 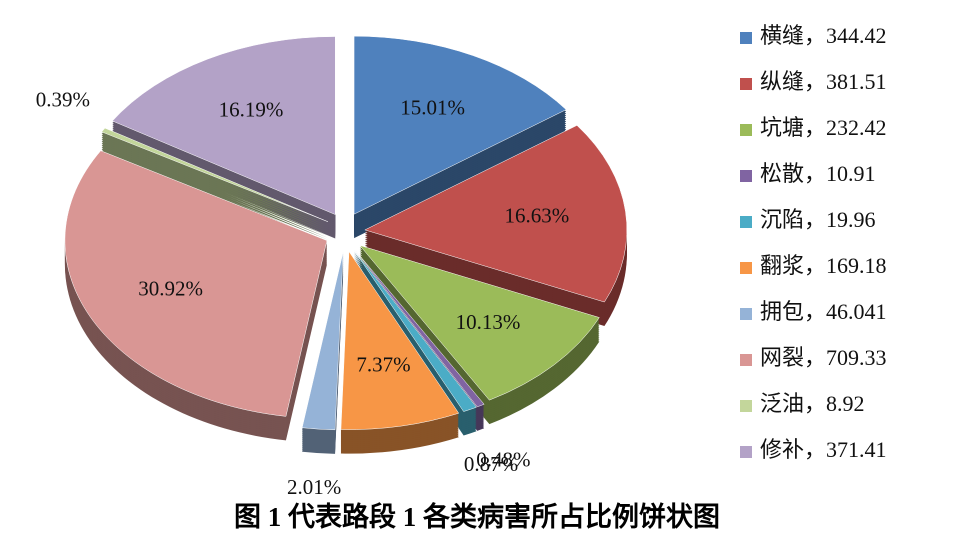 What do you see at coordinates (63, 99) in the screenshot?
I see `value-label: 0.39%` at bounding box center [63, 99].